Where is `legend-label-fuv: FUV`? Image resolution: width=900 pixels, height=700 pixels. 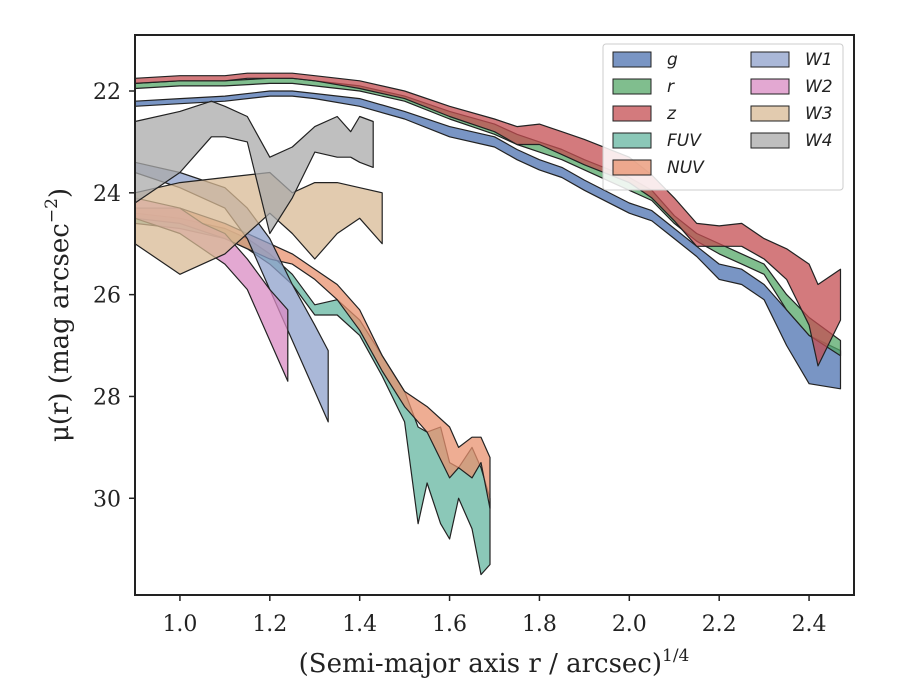 legend-label-fuv: FUV is located at coordinates (684, 141).